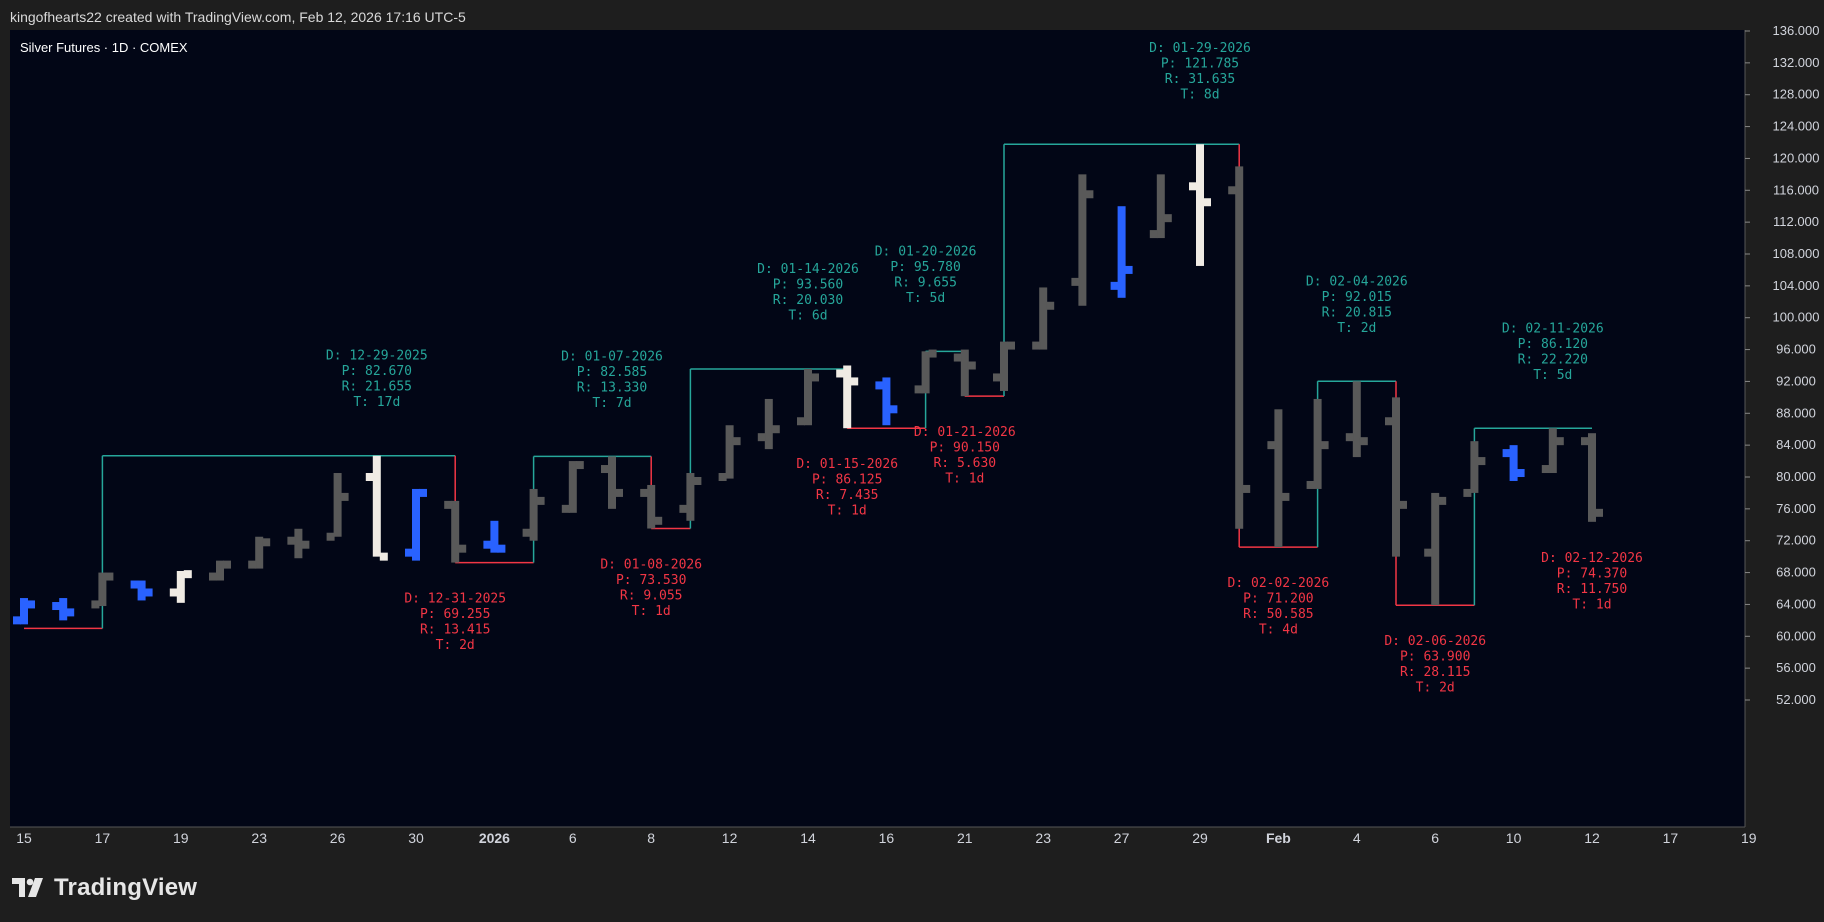  Describe the element at coordinates (1796, 62) in the screenshot. I see `price-tick-label: 132.000` at that location.